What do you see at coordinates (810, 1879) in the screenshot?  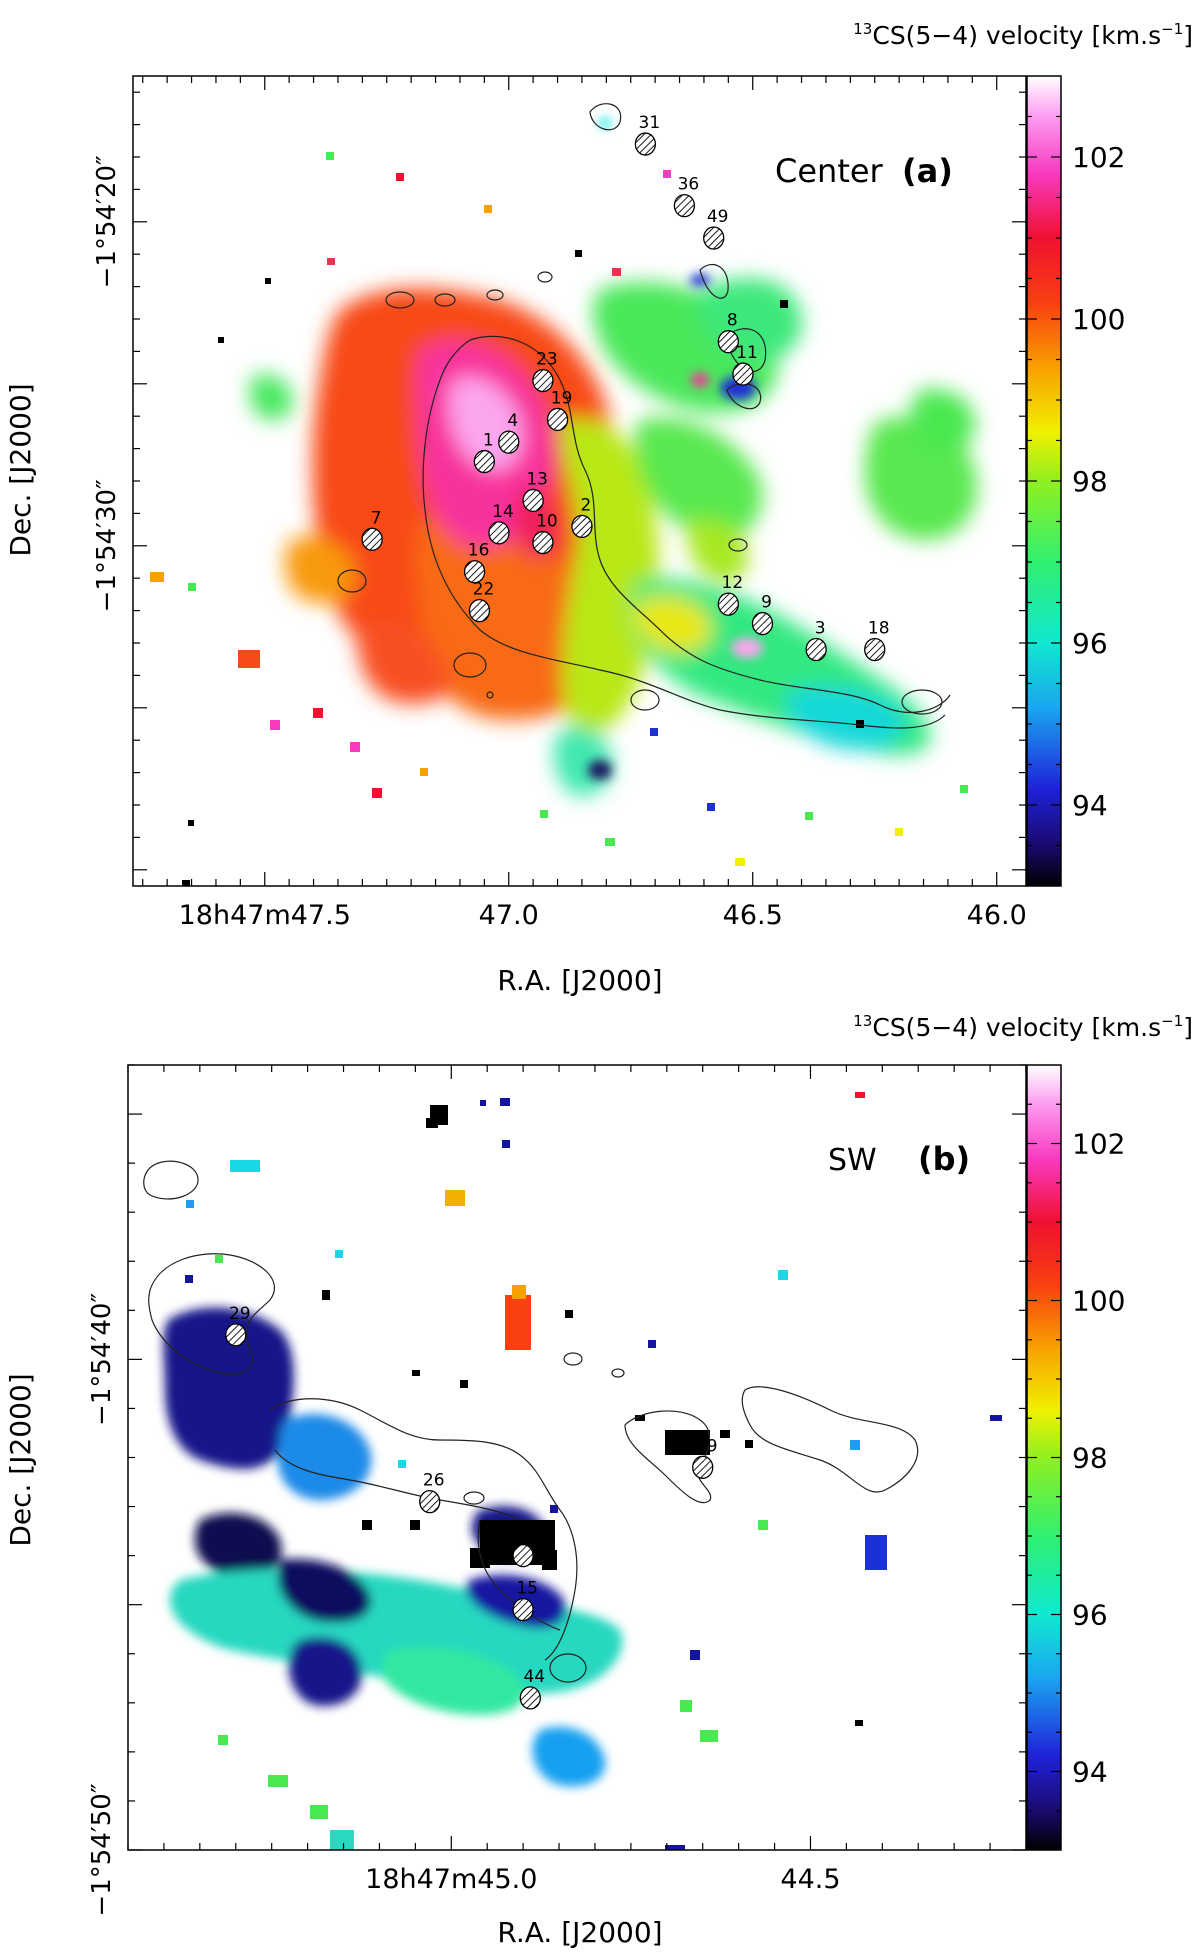 I see `x-tick-label: 44.5` at bounding box center [810, 1879].